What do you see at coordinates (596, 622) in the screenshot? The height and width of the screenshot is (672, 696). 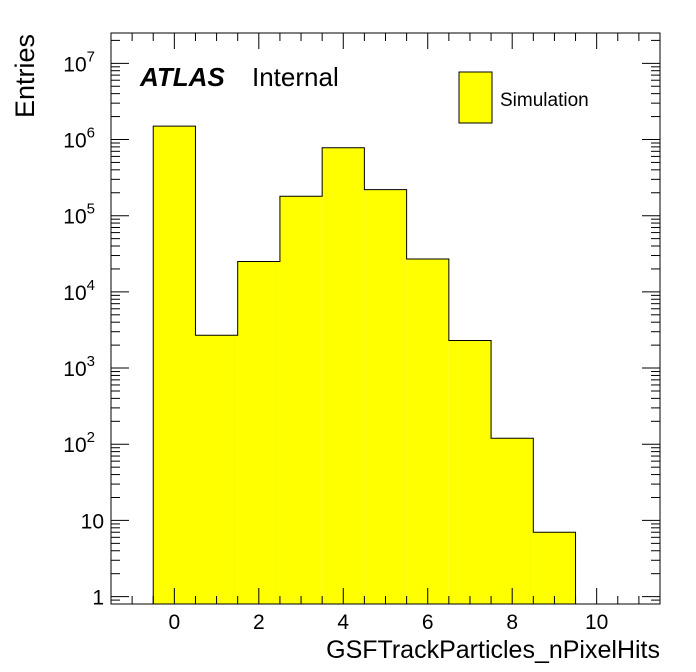 I see `x-tick-label: 10` at bounding box center [596, 622].